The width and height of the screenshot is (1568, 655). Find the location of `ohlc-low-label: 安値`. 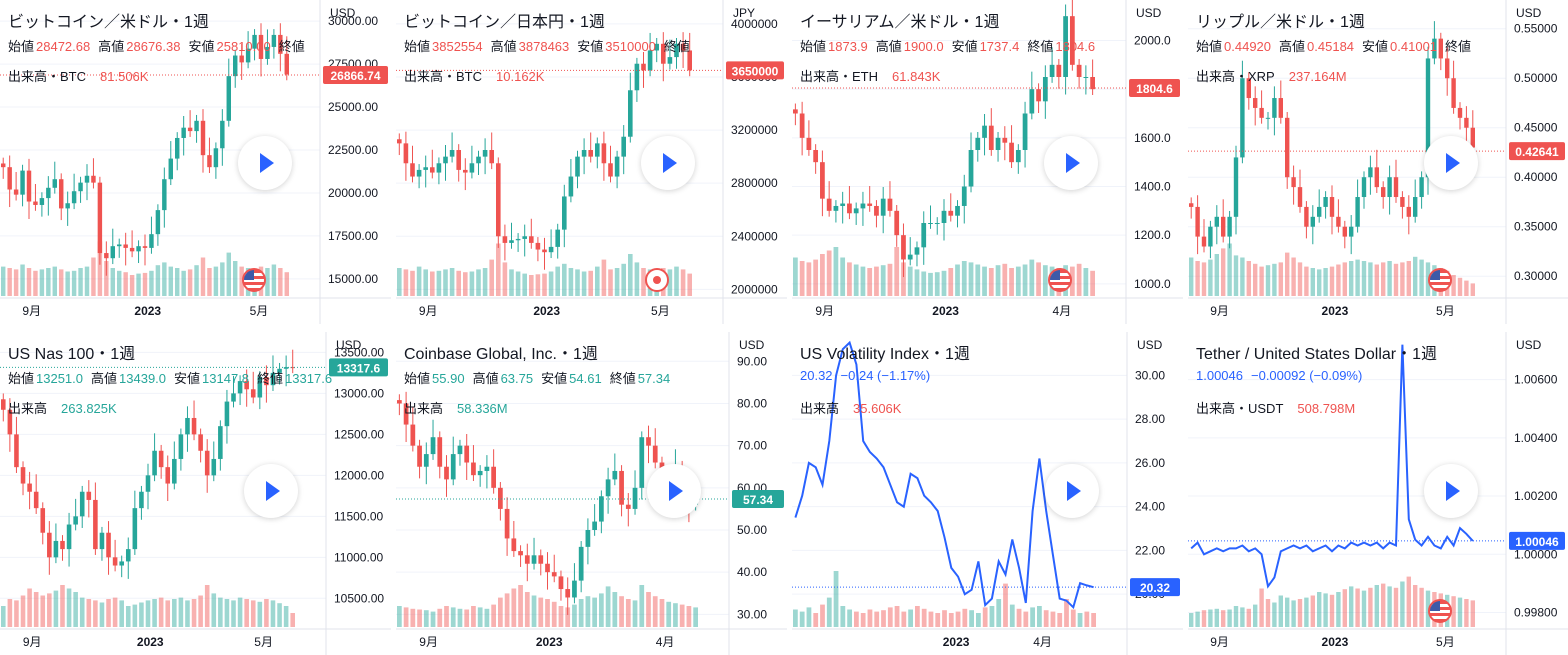

ohlc-low-label: 安値 is located at coordinates (554, 378).